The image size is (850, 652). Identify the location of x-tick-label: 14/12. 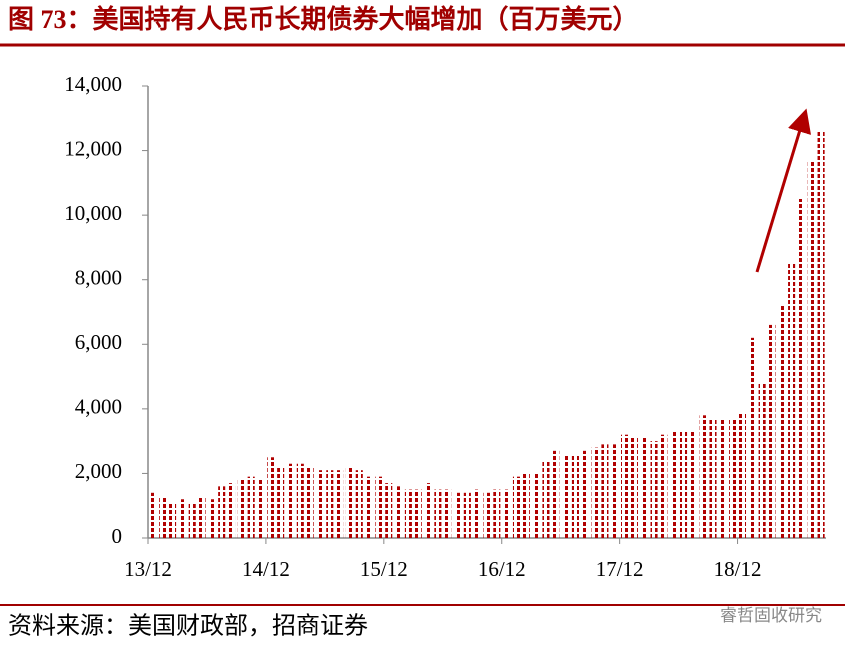
(266, 569).